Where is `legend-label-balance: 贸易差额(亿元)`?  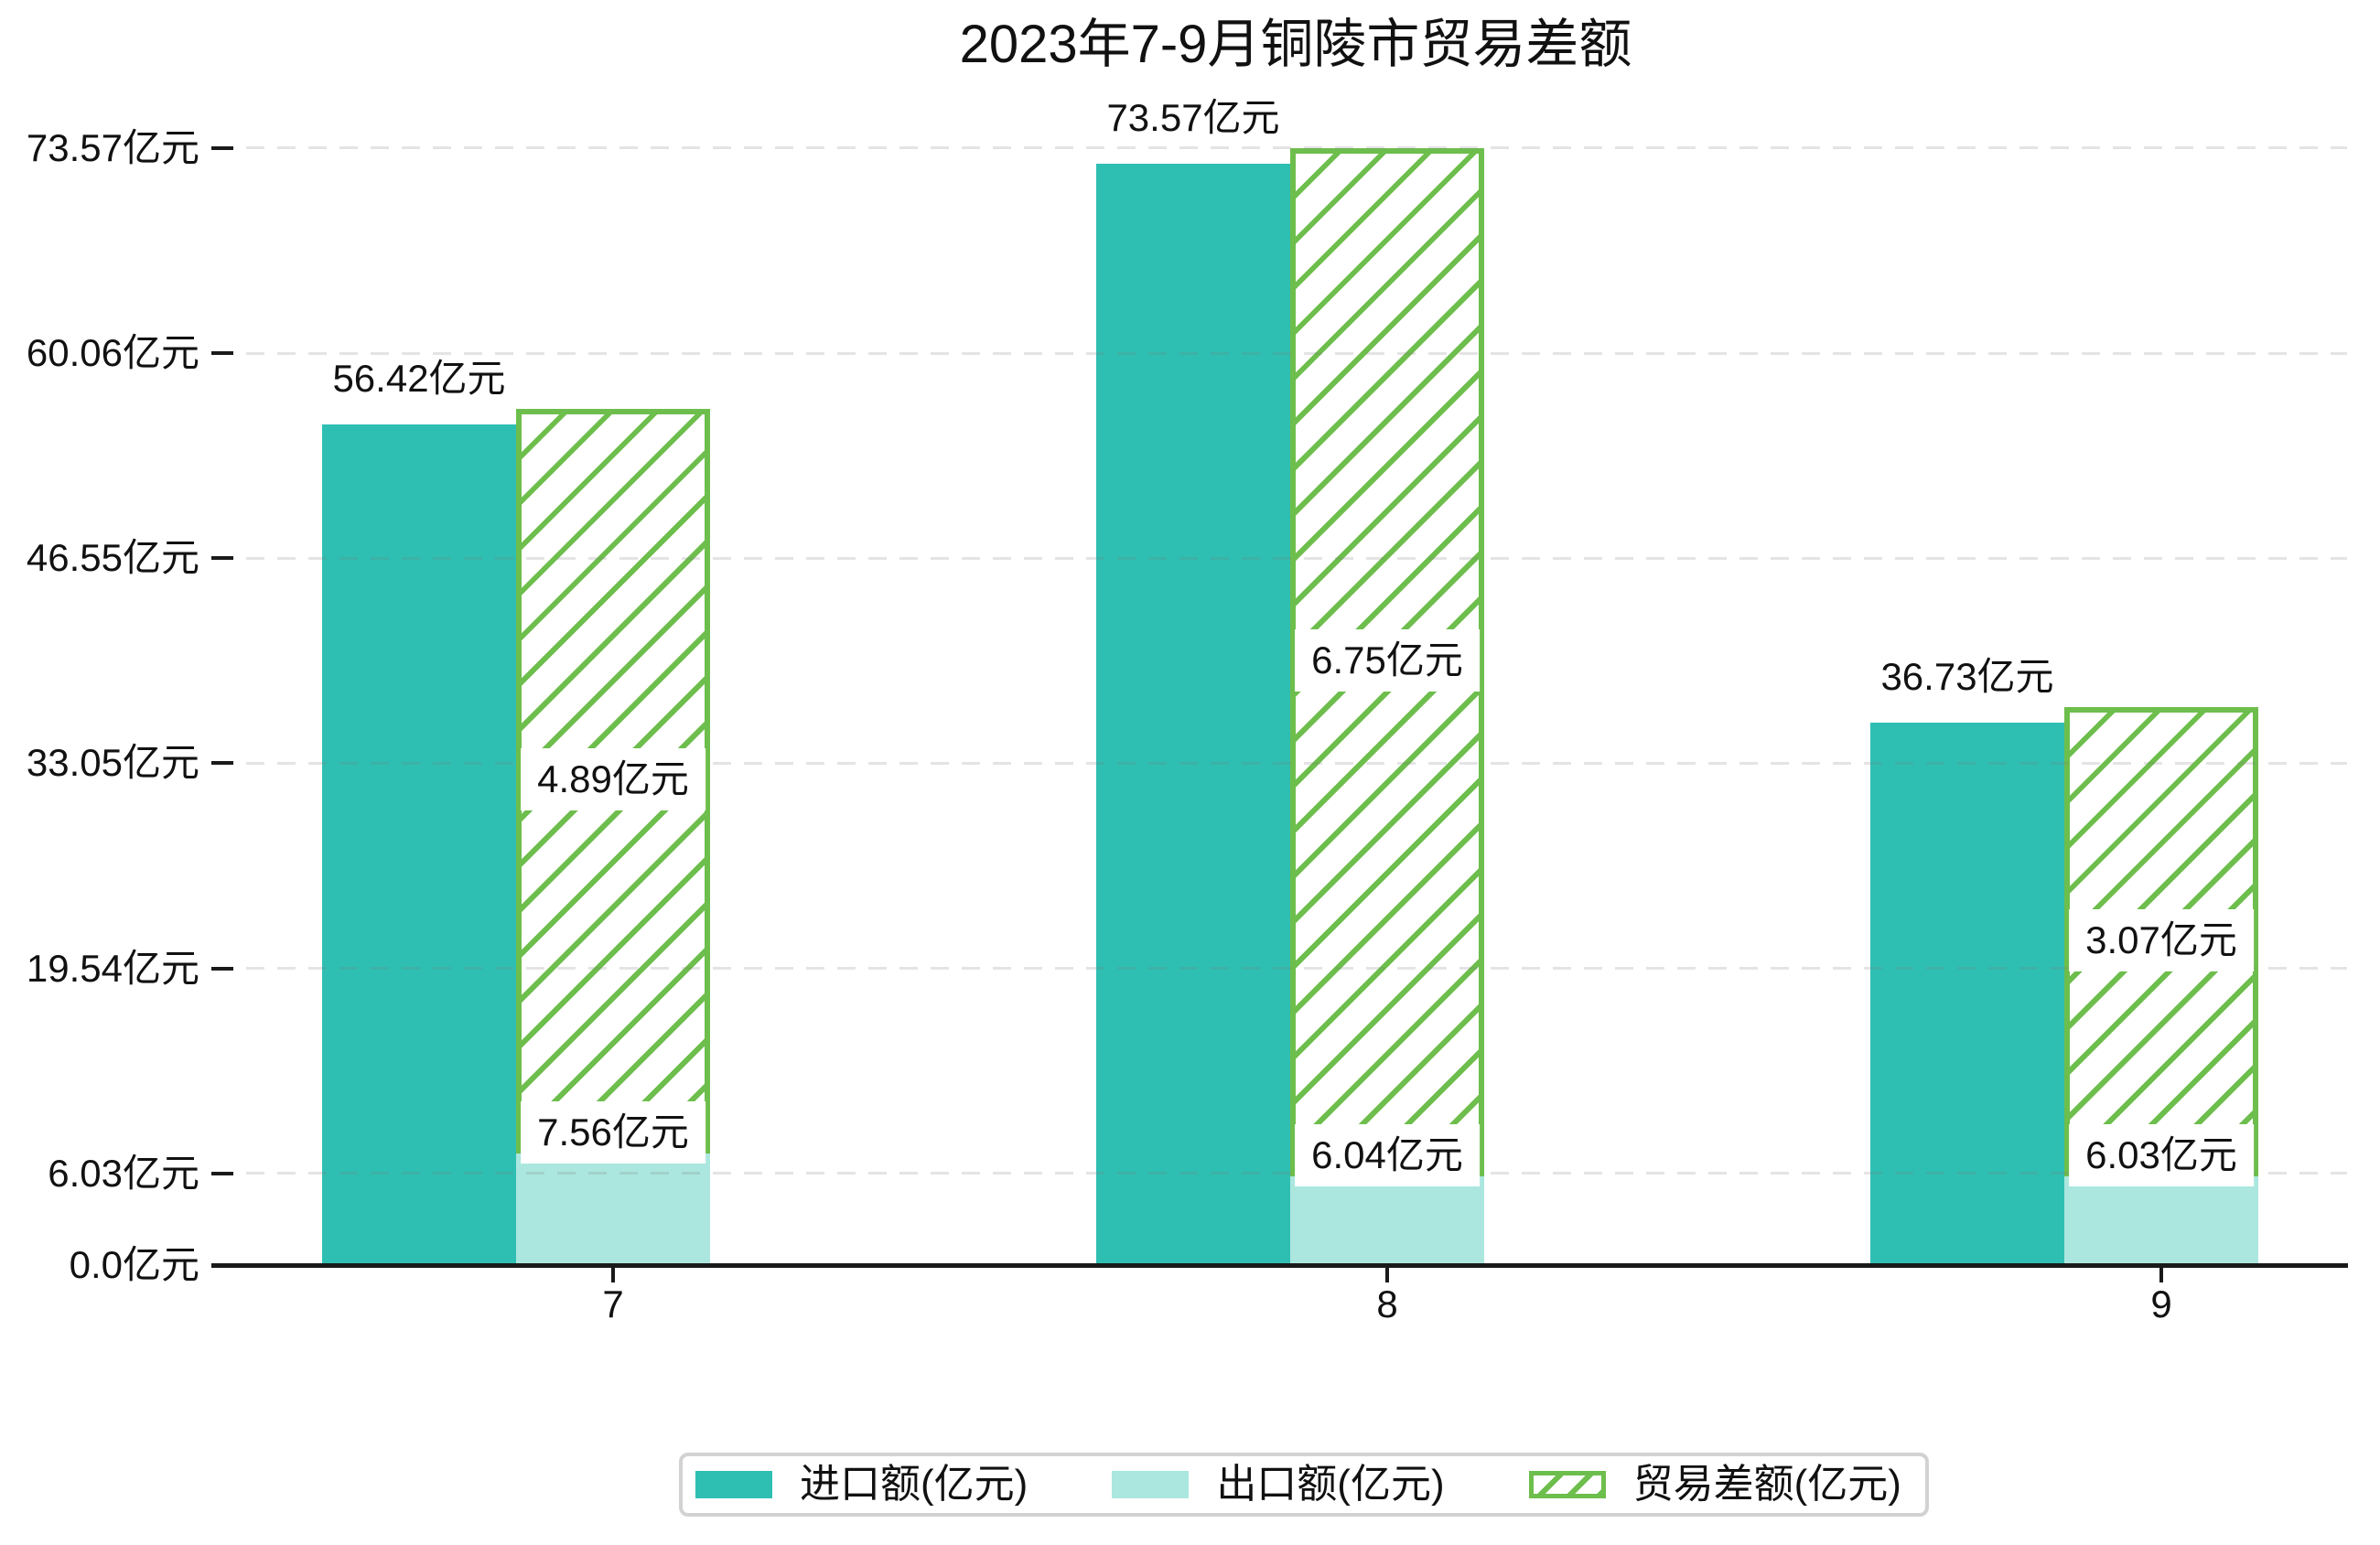
legend-label-balance: 贸易差额(亿元) is located at coordinates (1766, 1484).